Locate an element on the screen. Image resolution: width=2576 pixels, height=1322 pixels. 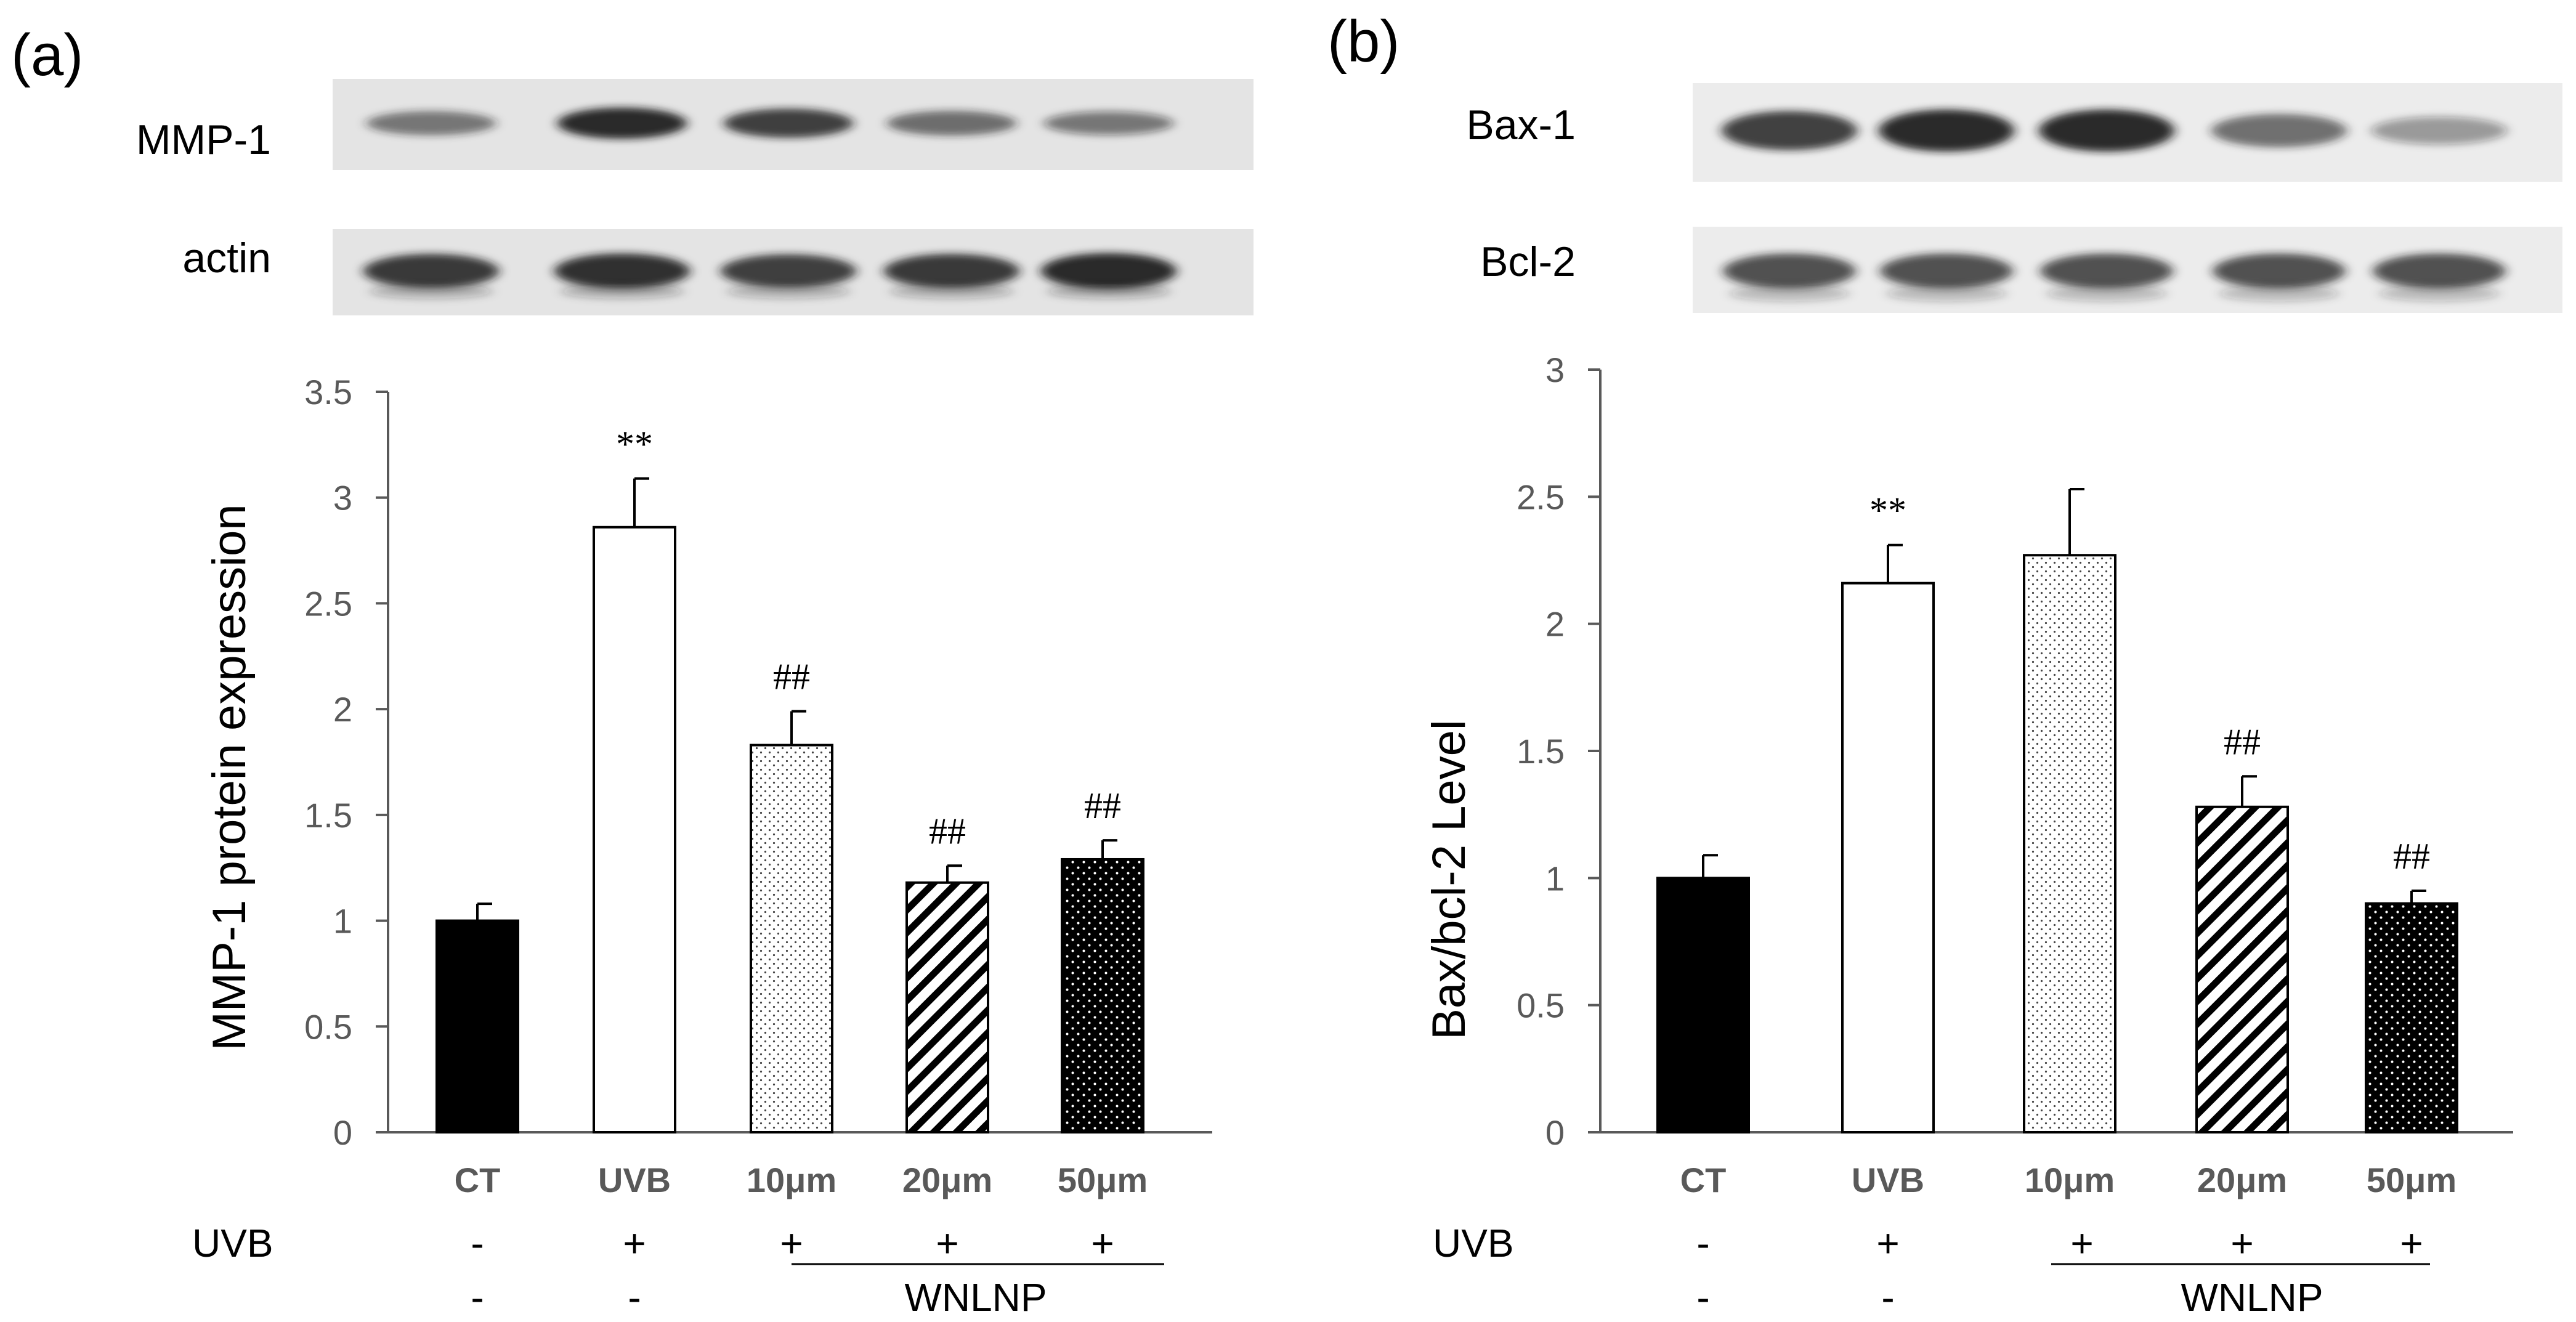
category-label: 20μm is located at coordinates (947, 1180).